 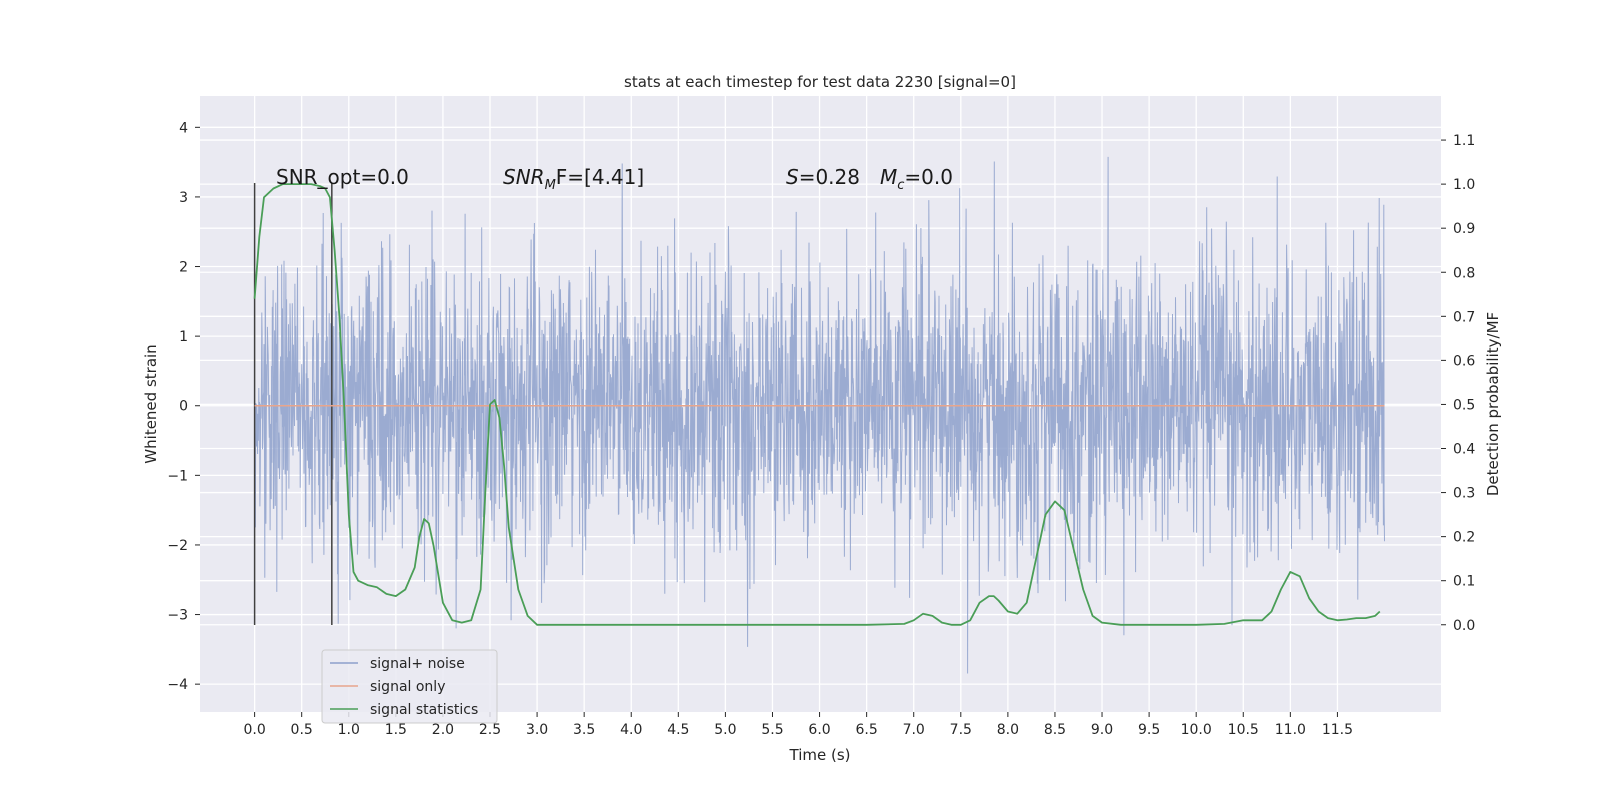 I want to click on y2-tick-label: 0.0, so click(x=1464, y=626).